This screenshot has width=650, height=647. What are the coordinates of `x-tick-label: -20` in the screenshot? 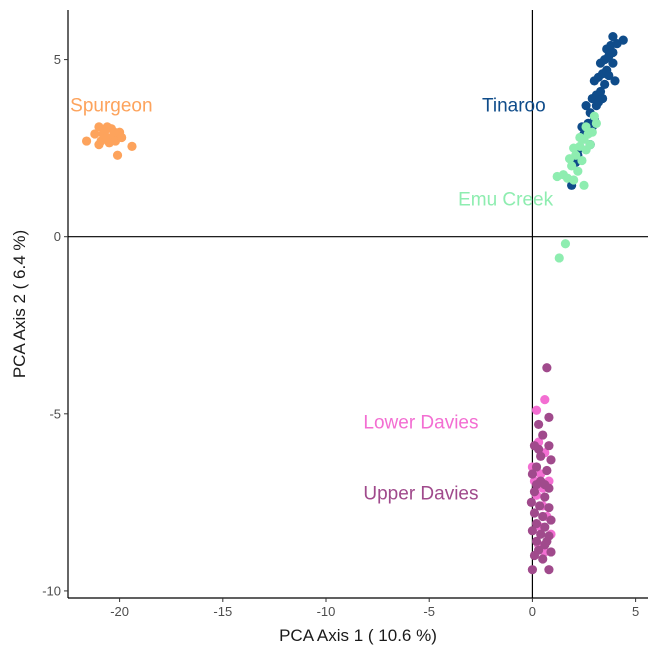 It's located at (119, 611).